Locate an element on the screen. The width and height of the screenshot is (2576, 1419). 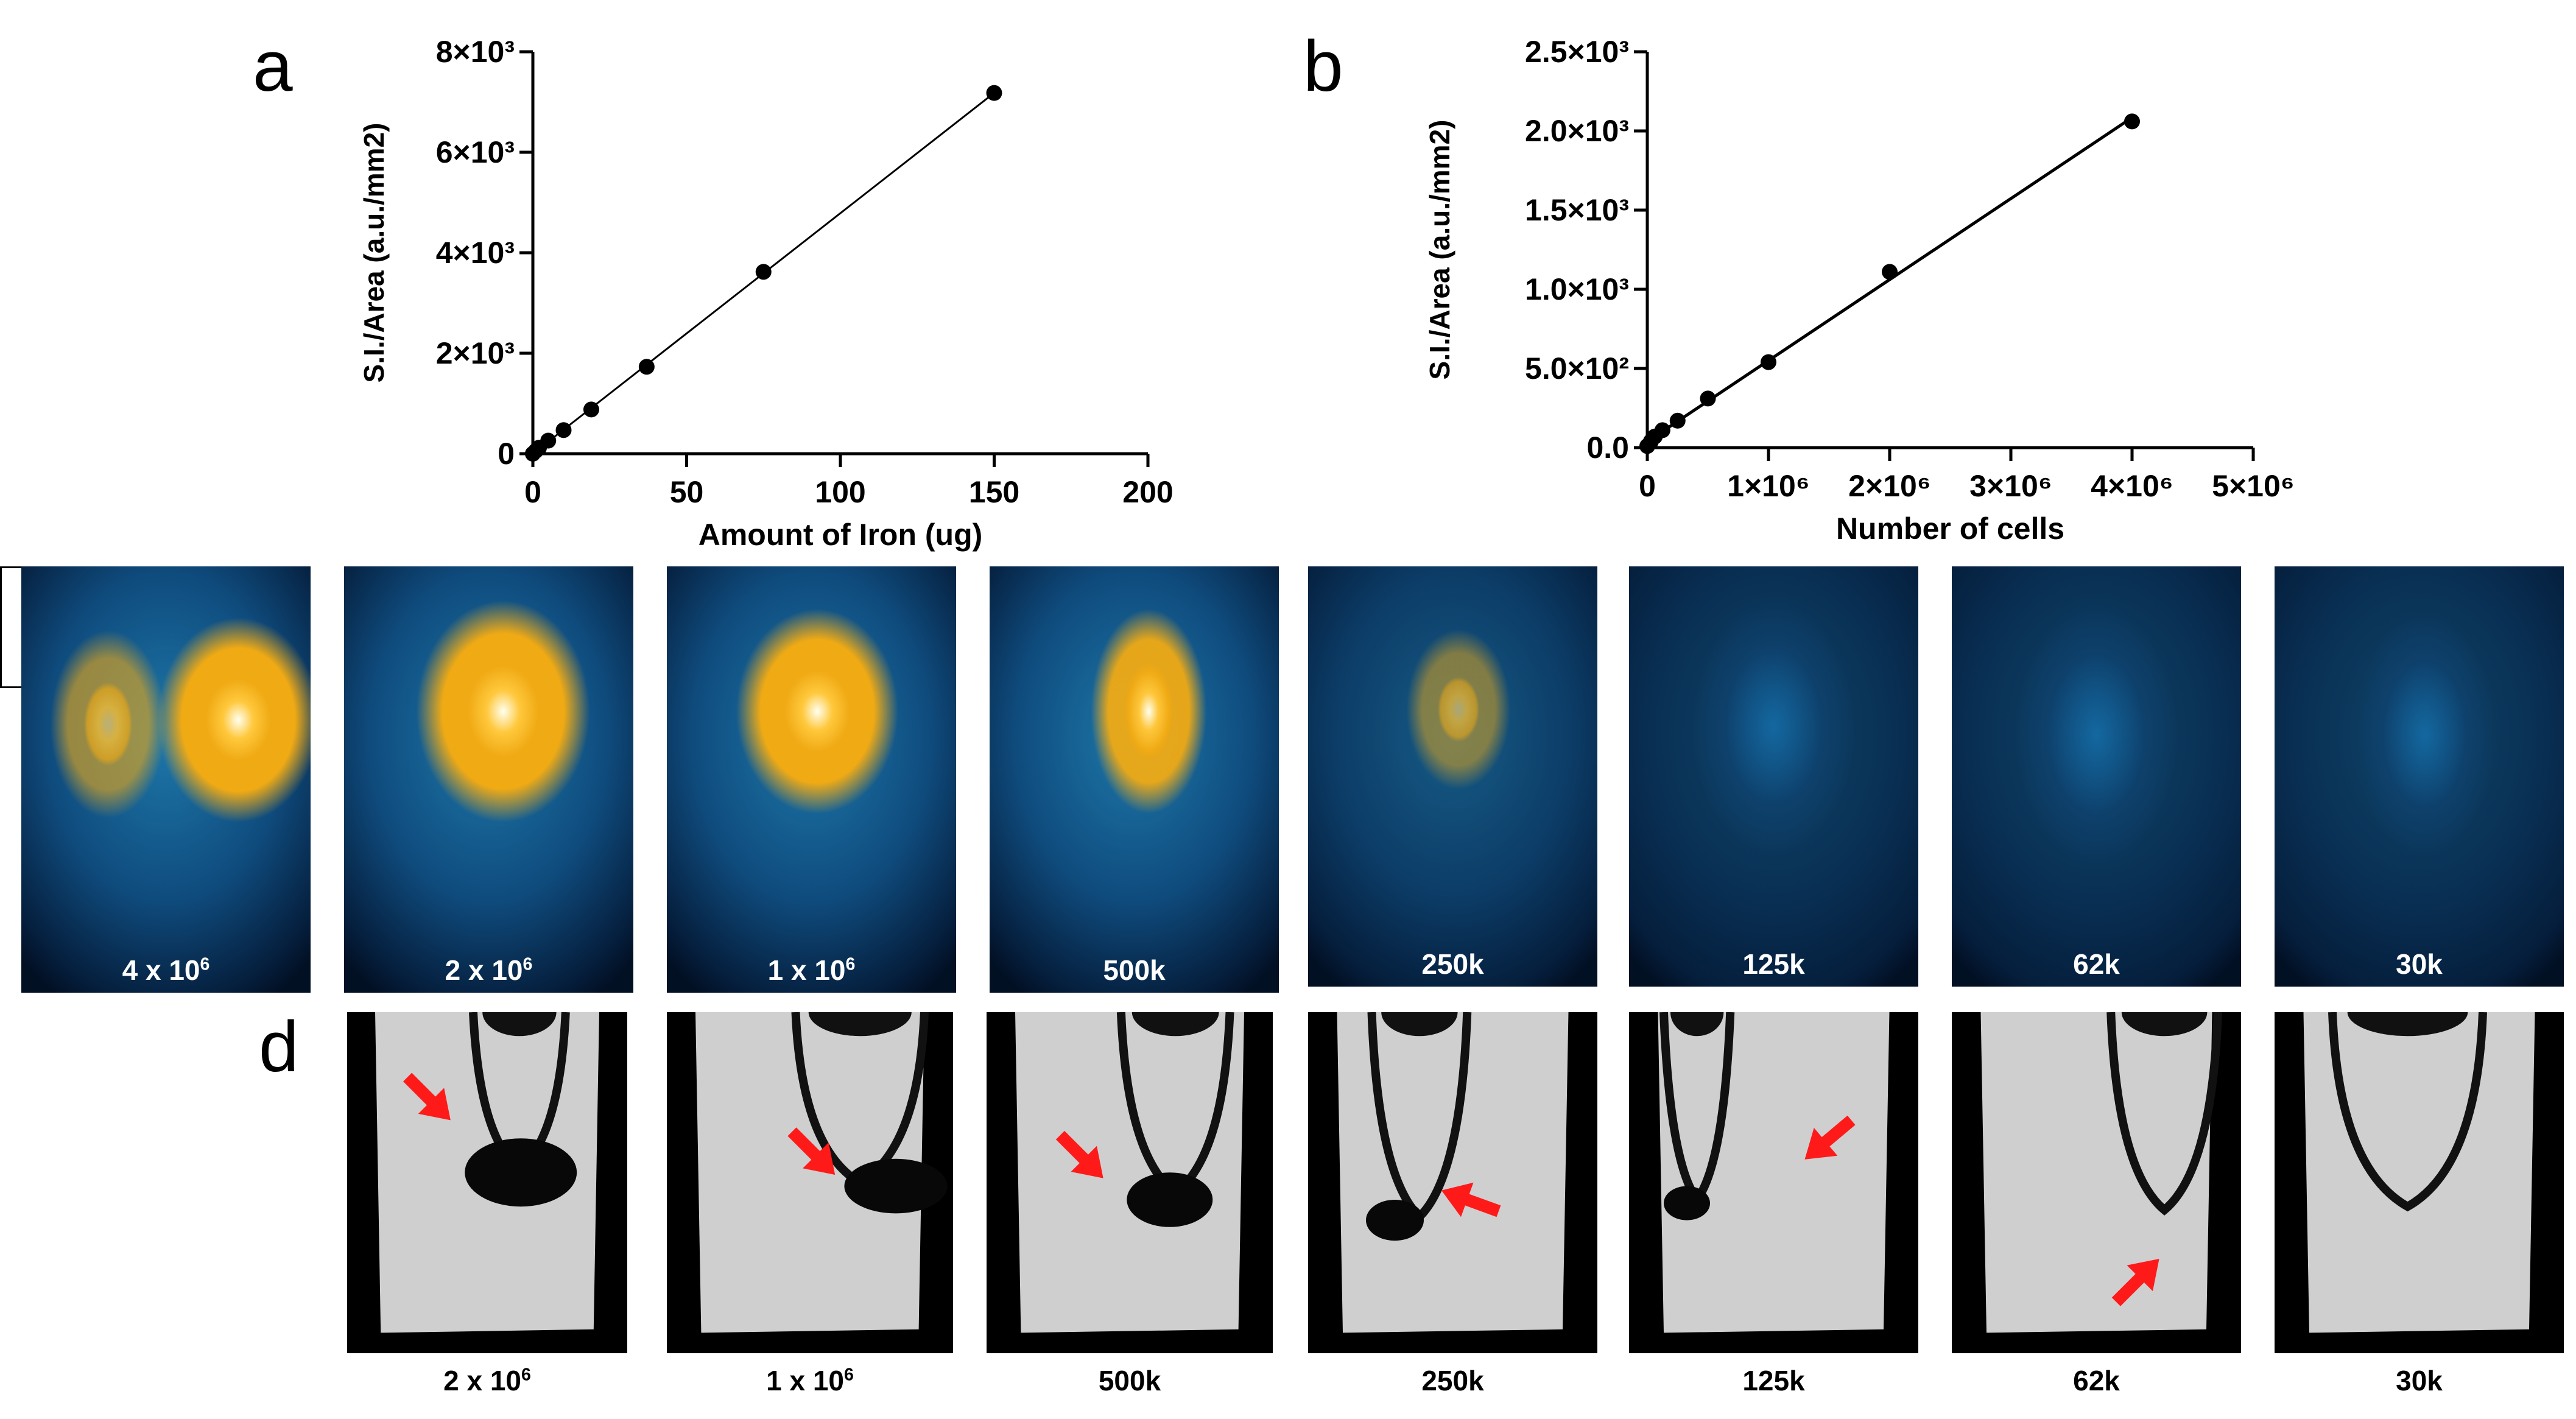
mri-cell-count-label: 62k is located at coordinates (2097, 1380).